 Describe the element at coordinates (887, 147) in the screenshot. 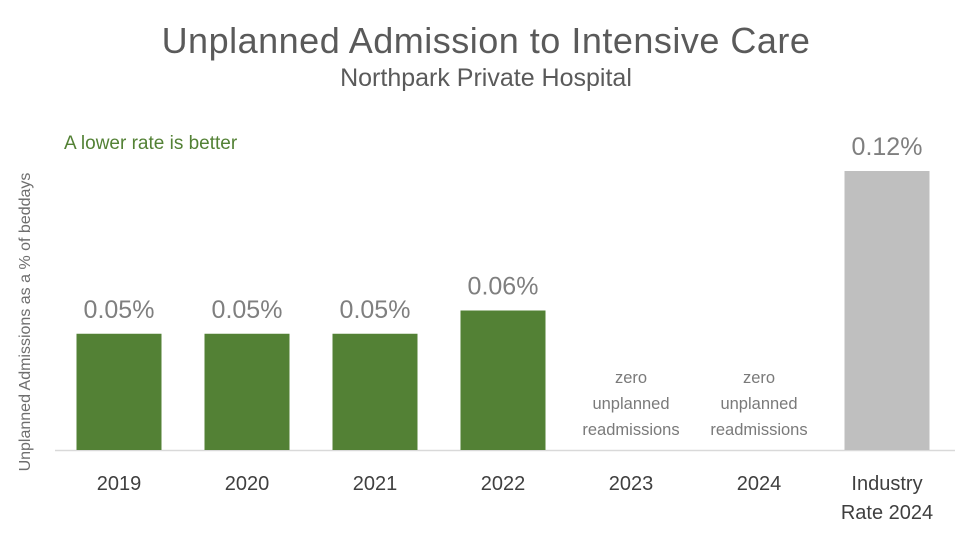

I see `data-label-6: 0.12%` at that location.